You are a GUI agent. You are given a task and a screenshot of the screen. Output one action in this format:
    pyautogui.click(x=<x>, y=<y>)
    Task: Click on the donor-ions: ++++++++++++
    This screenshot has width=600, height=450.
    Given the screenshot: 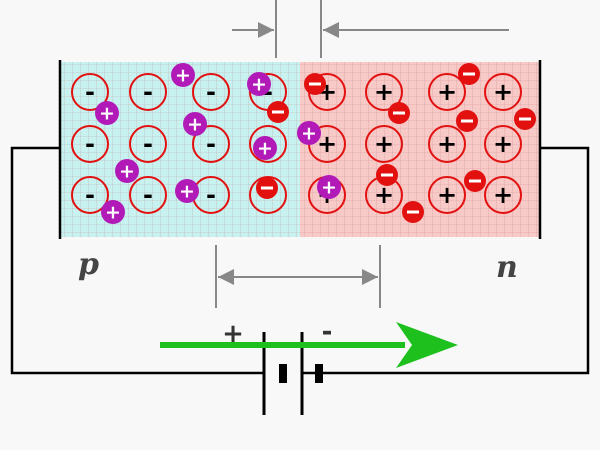 What is the action you would take?
    pyautogui.click(x=415, y=143)
    